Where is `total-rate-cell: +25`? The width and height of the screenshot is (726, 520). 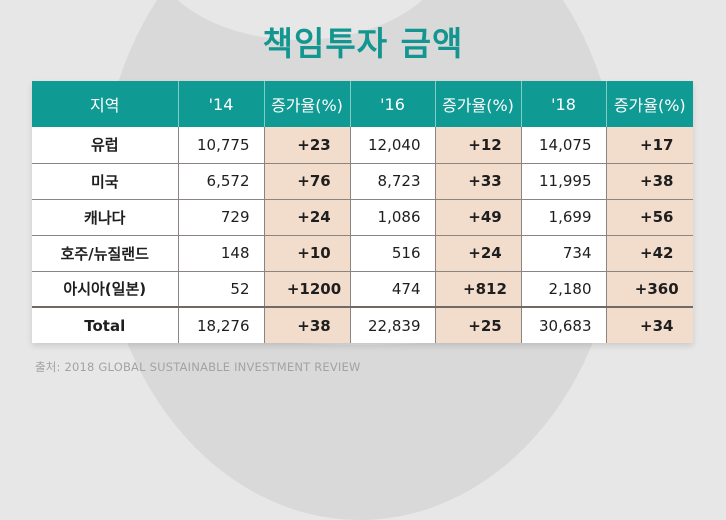 total-rate-cell: +25 is located at coordinates (477, 324).